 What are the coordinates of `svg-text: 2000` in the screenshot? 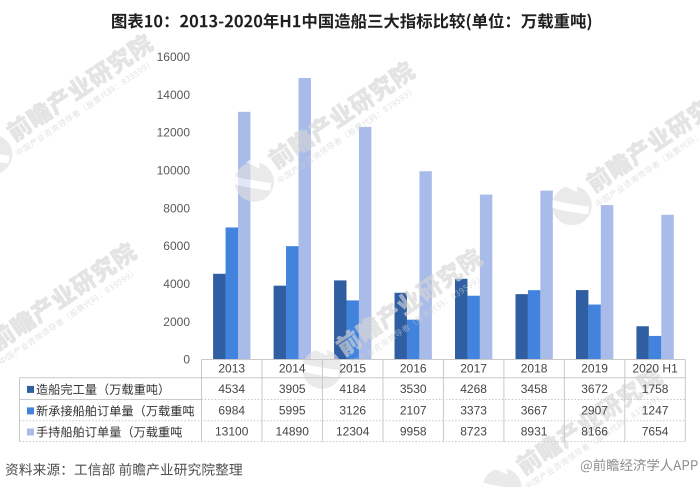 It's located at (176, 322).